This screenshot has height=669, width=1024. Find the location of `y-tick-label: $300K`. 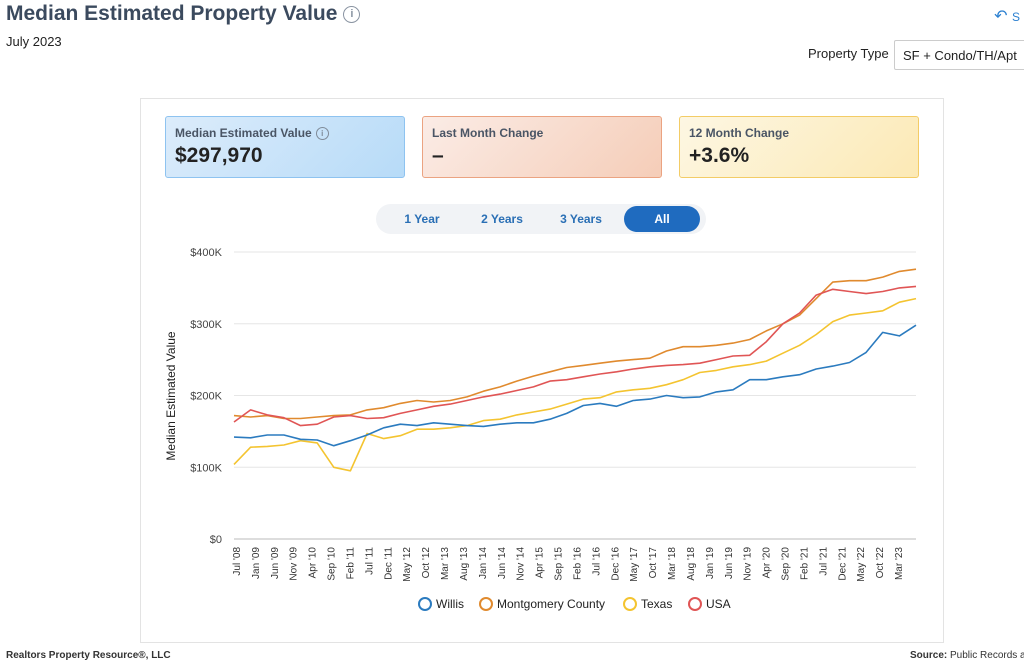

y-tick-label: $300K is located at coordinates (206, 325).